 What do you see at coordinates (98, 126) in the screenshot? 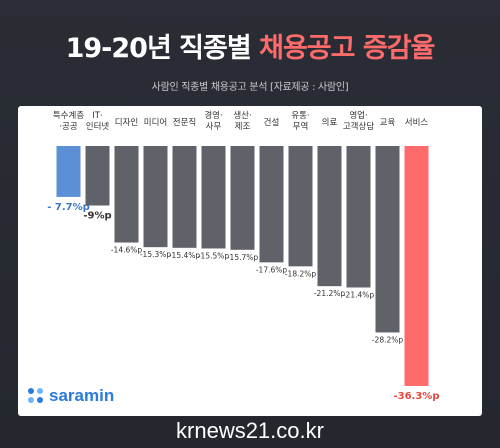
I see `category-label-1-1: 인터넷` at bounding box center [98, 126].